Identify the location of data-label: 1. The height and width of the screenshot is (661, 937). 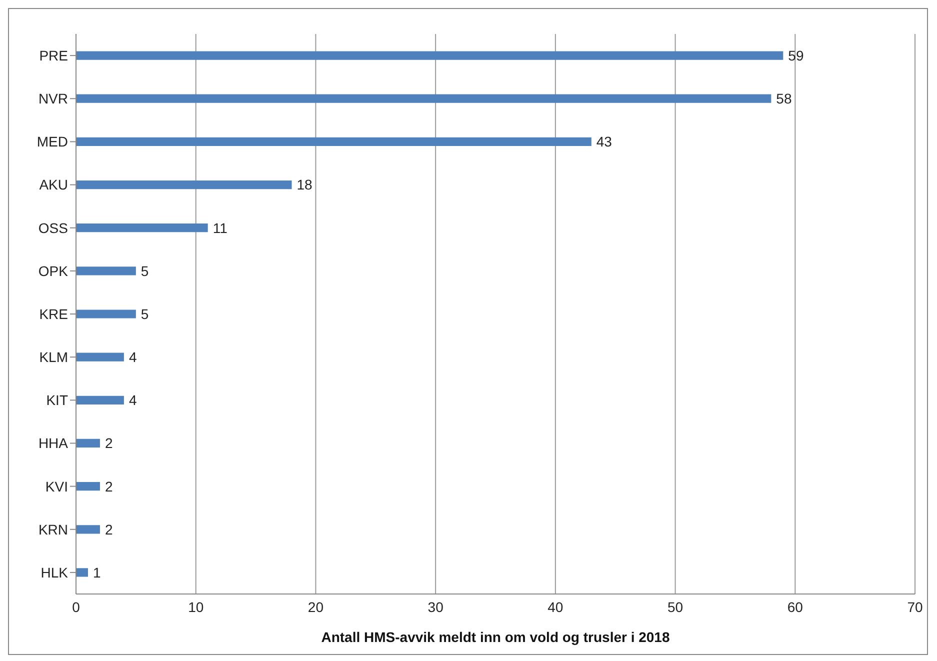
(96, 572).